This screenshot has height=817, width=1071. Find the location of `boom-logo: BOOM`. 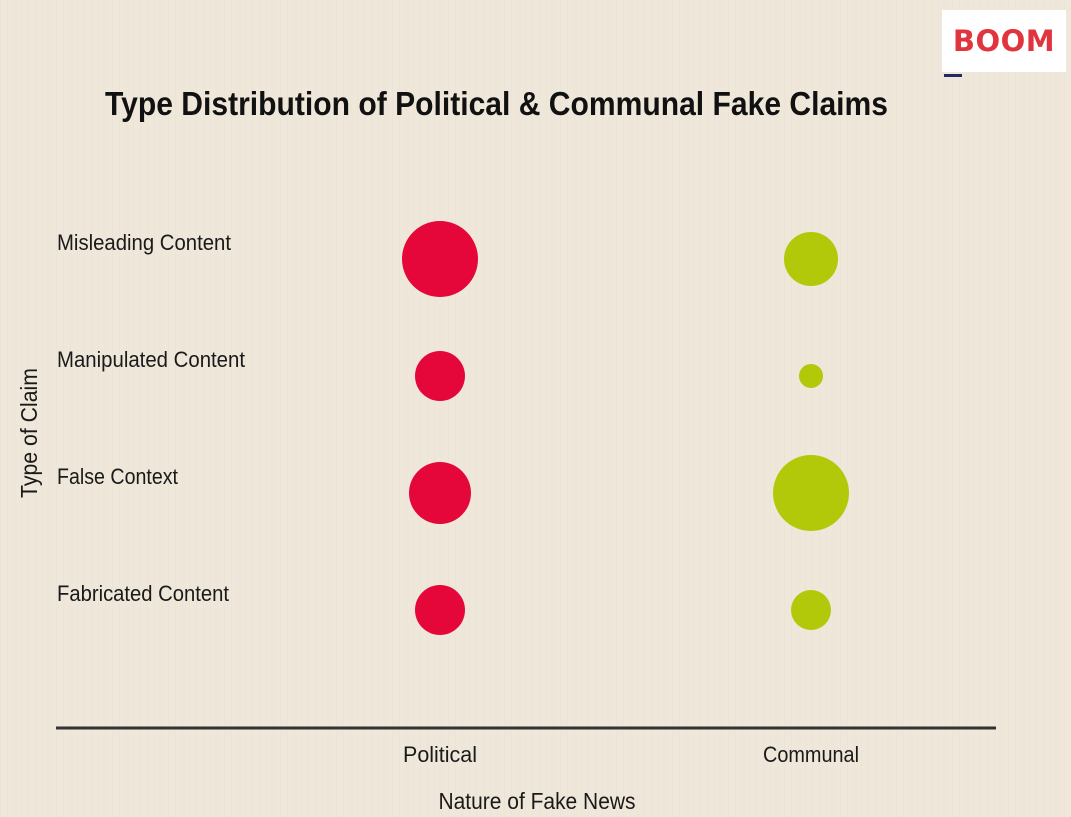

boom-logo: BOOM is located at coordinates (1004, 43).